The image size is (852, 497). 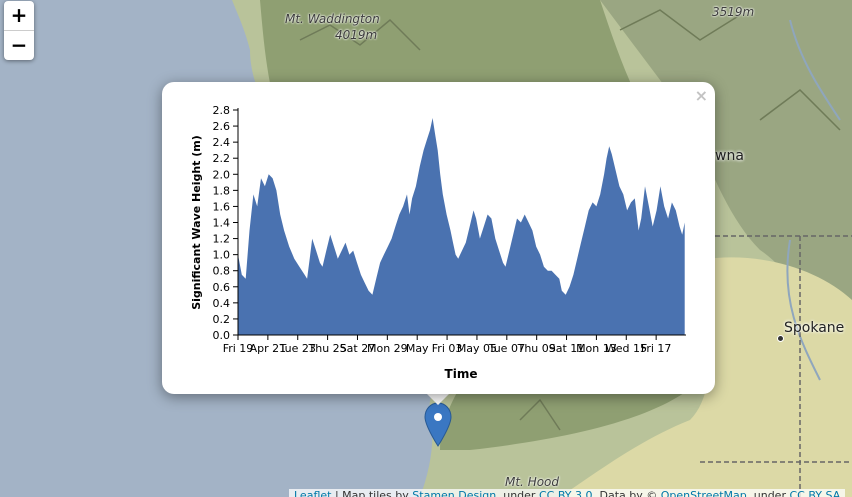 I want to click on y-tick-label: 0.0, so click(x=222, y=335).